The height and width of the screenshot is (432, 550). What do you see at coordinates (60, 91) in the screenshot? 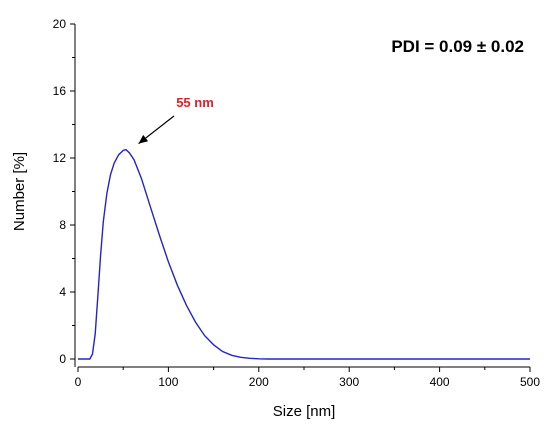
I see `y-tick-label: 16` at bounding box center [60, 91].